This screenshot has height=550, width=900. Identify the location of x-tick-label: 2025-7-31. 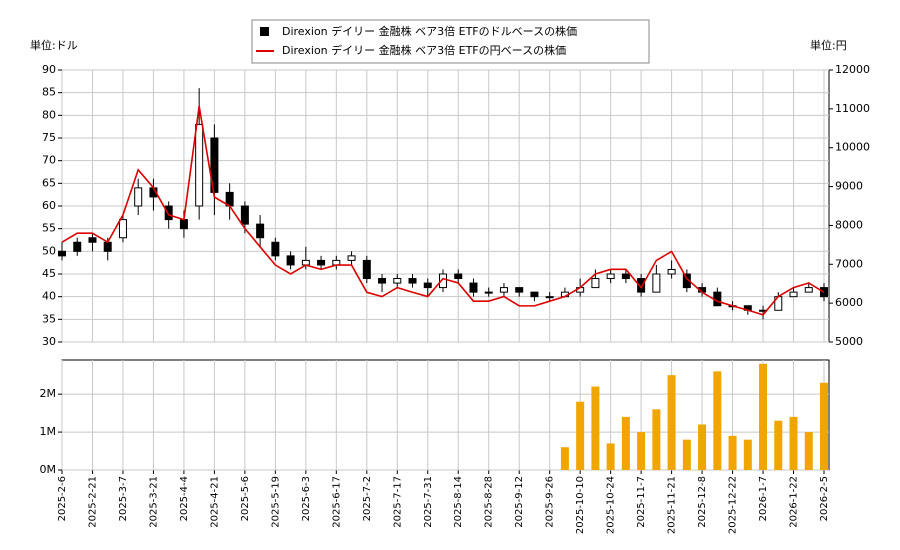
(428, 502).